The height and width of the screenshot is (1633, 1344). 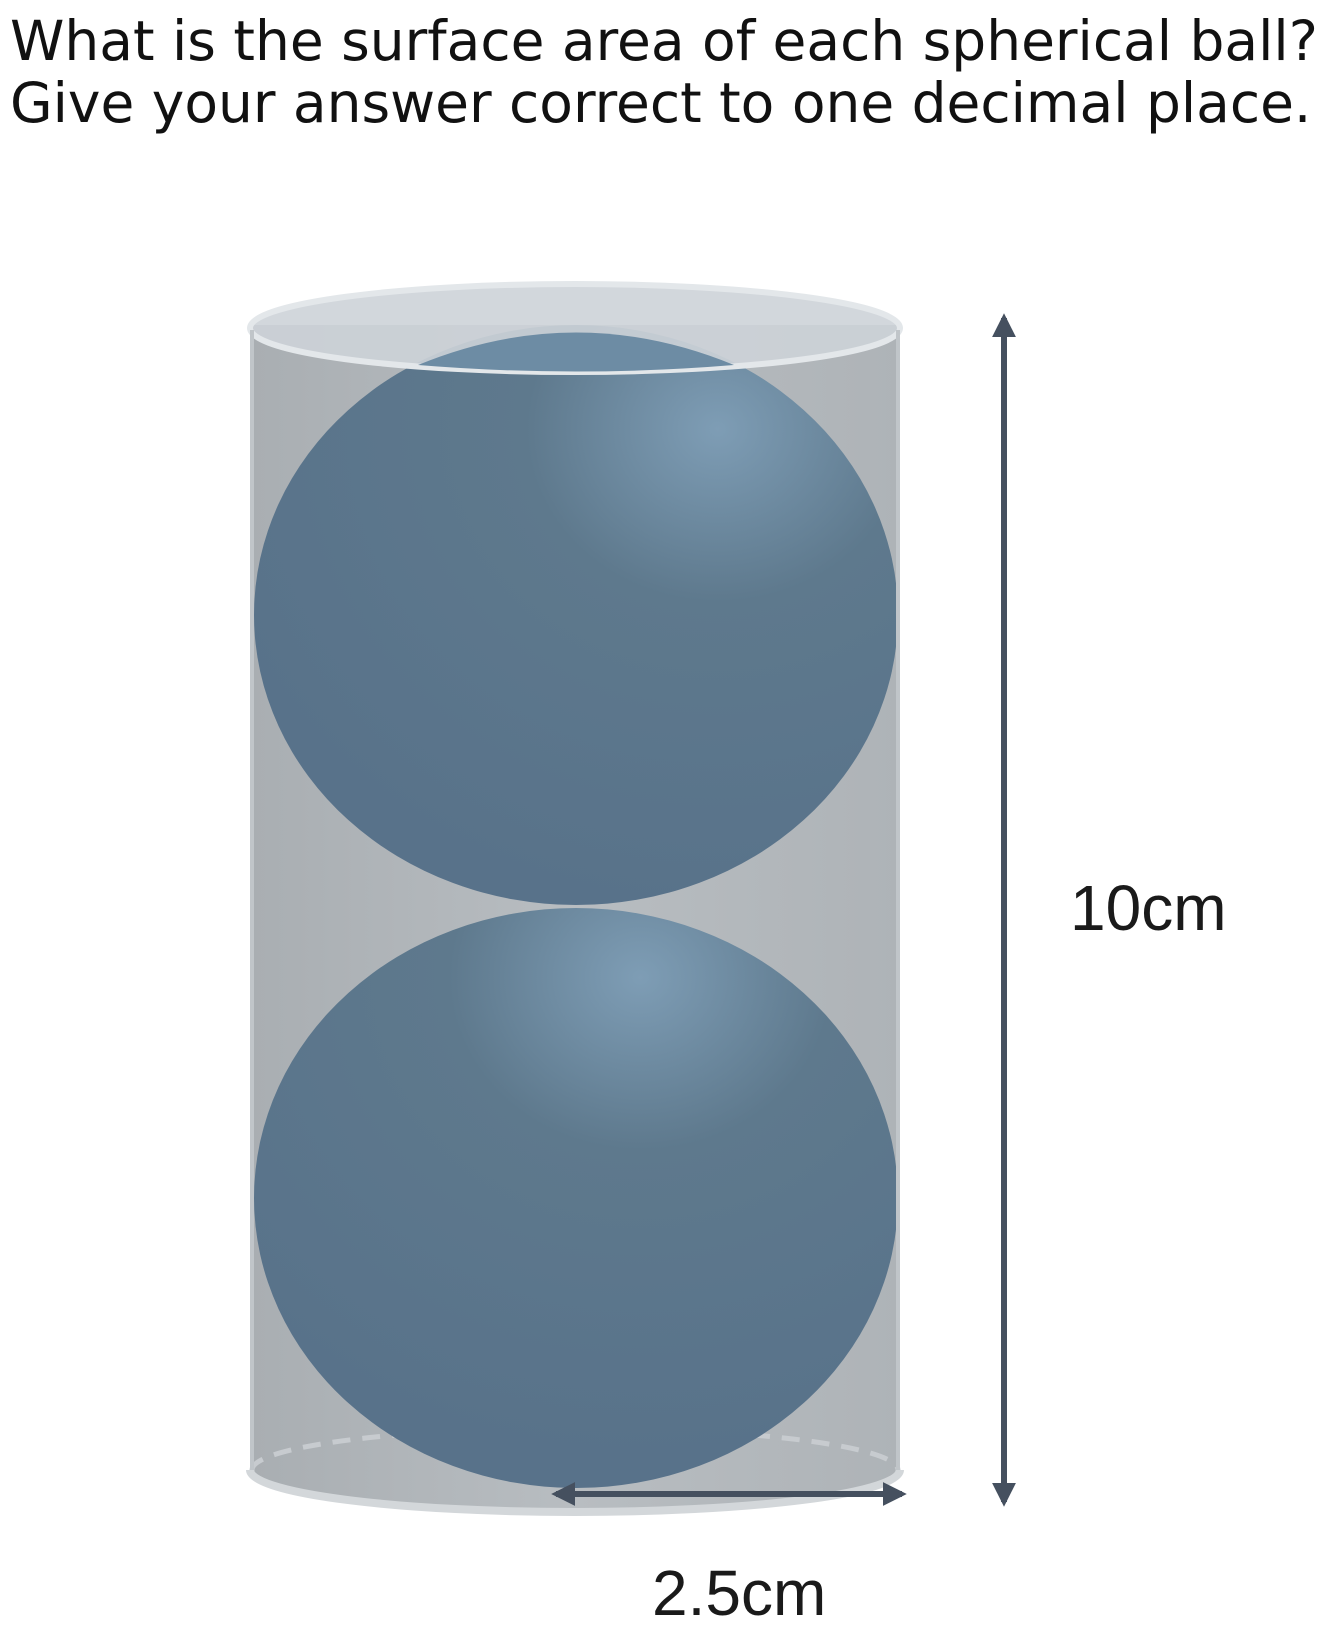 What do you see at coordinates (576, 352) in the screenshot?
I see `sphere-top-cap` at bounding box center [576, 352].